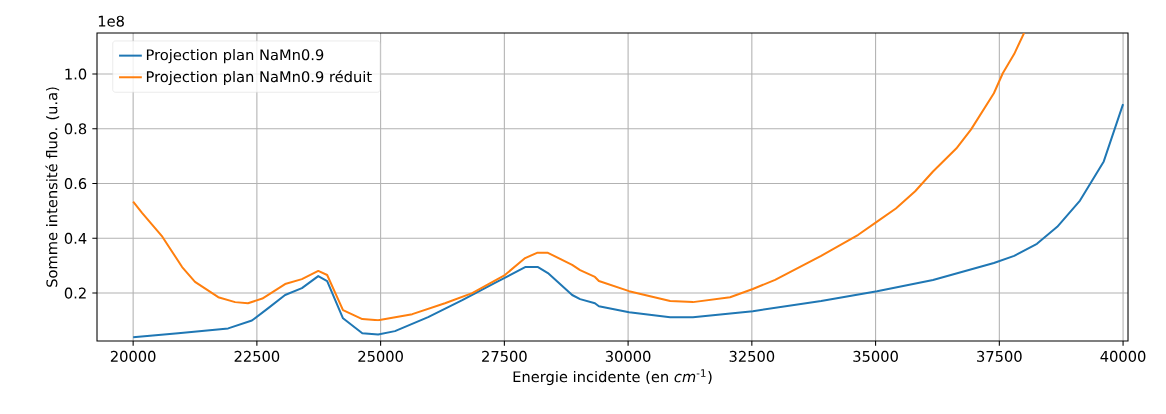 This screenshot has height=414, width=1166. Describe the element at coordinates (875, 356) in the screenshot. I see `x-tick-label: 35000` at that location.